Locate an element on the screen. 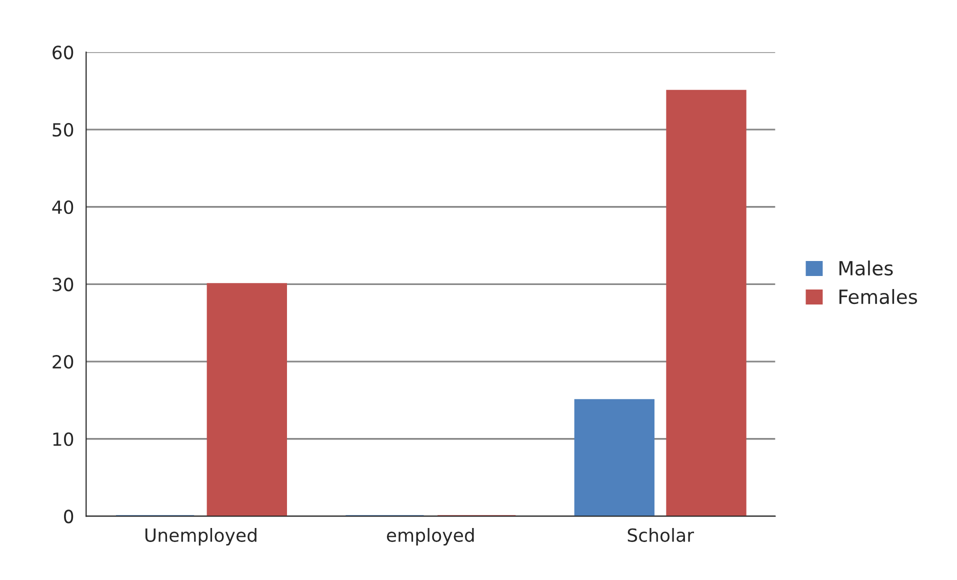 This screenshot has width=957, height=580. y-tick-label: 60 is located at coordinates (63, 53).